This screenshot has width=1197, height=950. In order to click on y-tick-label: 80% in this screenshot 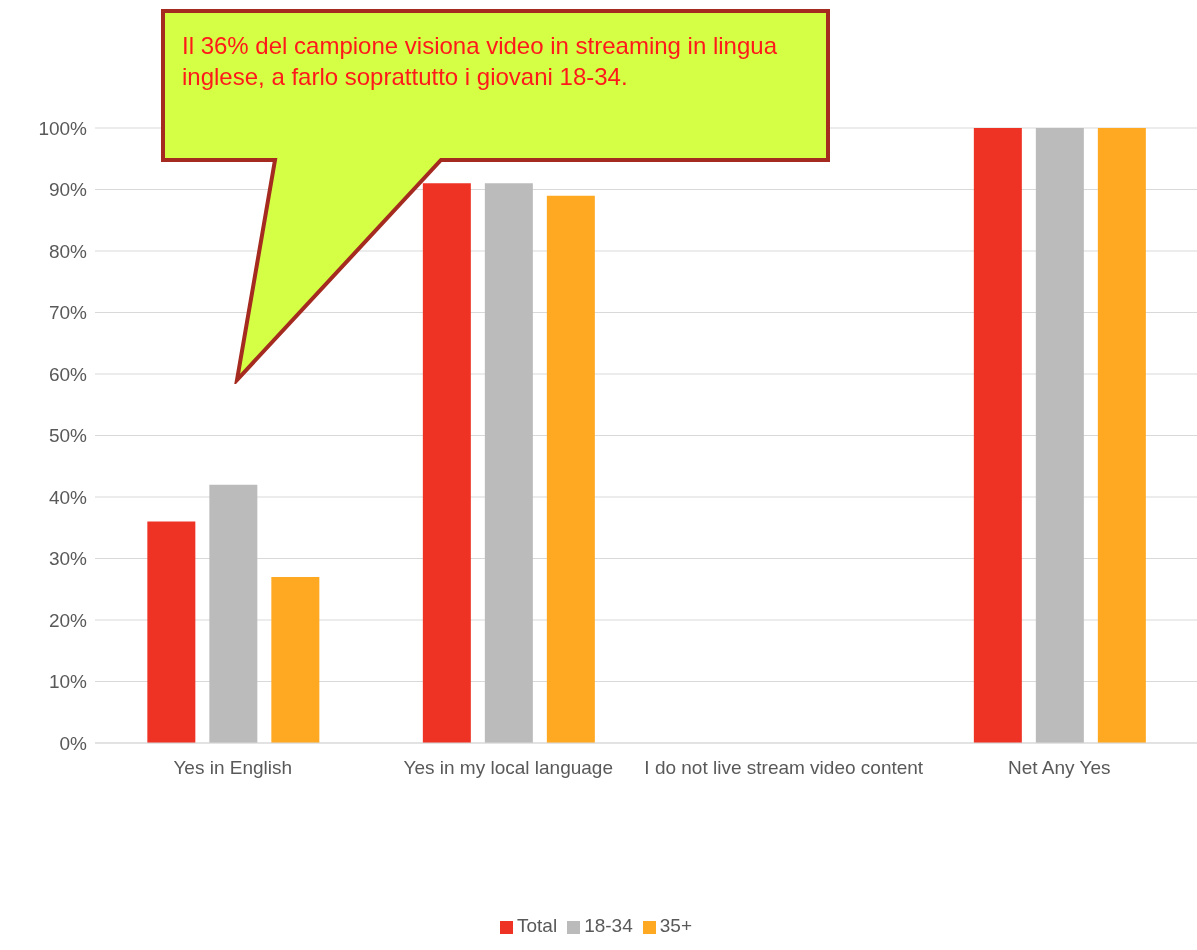, I will do `click(68, 251)`.